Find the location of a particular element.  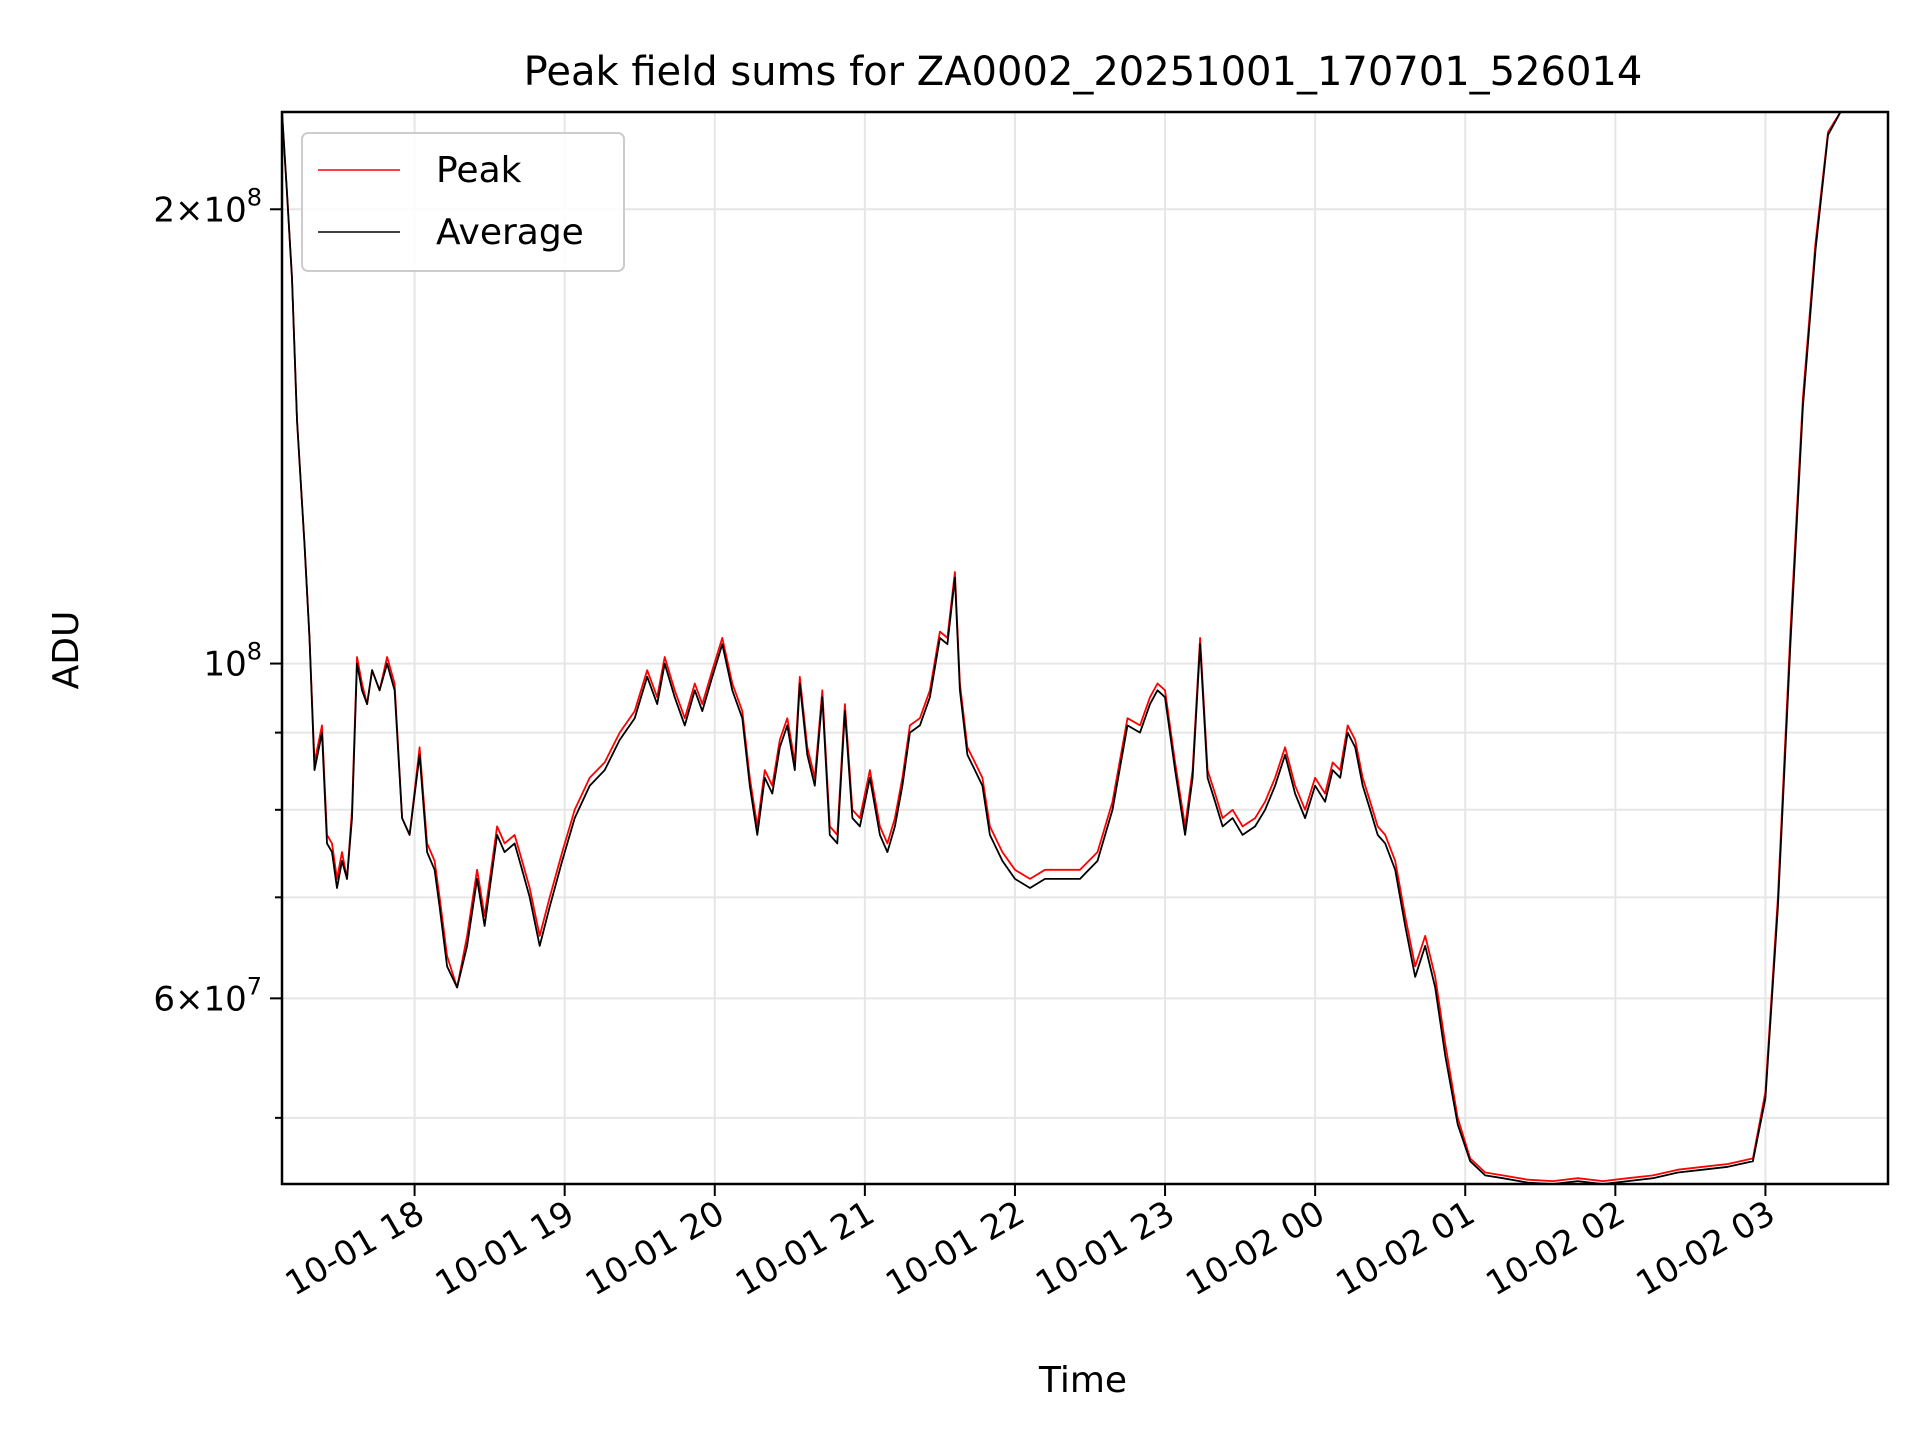

legend-box is located at coordinates (463, 202).